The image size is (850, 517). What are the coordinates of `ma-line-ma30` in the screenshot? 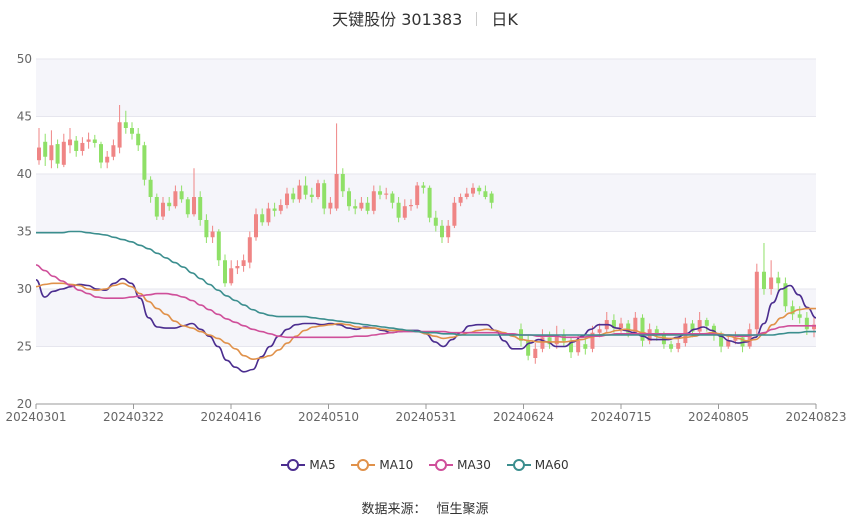 It's located at (425, 301).